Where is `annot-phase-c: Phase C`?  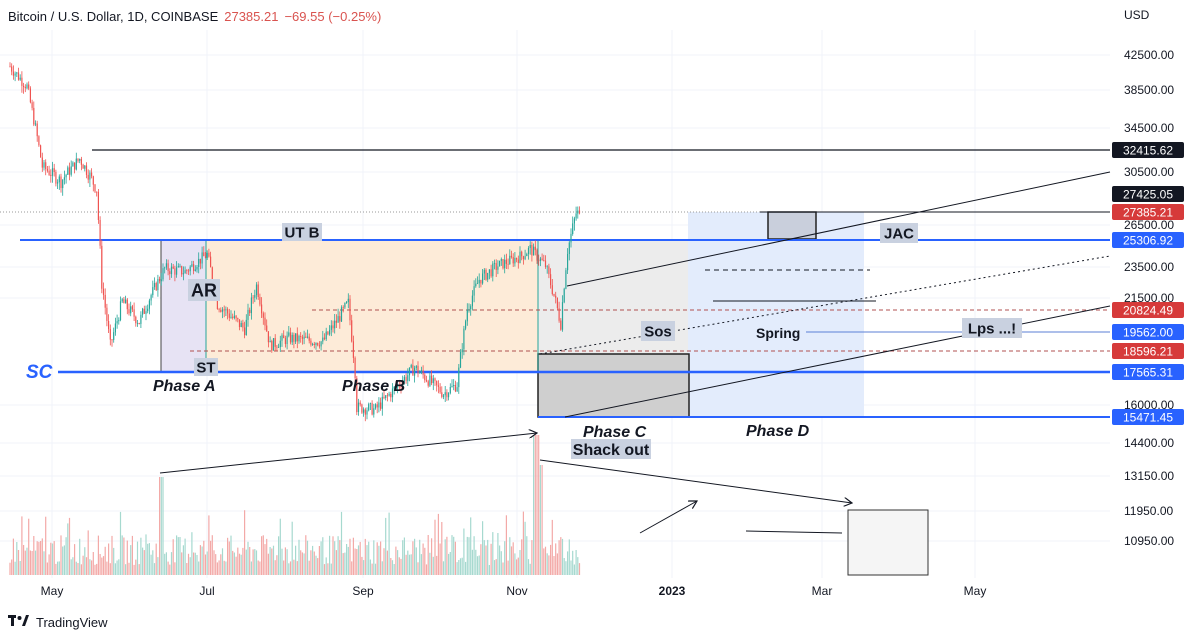
annot-phase-c: Phase C is located at coordinates (615, 432).